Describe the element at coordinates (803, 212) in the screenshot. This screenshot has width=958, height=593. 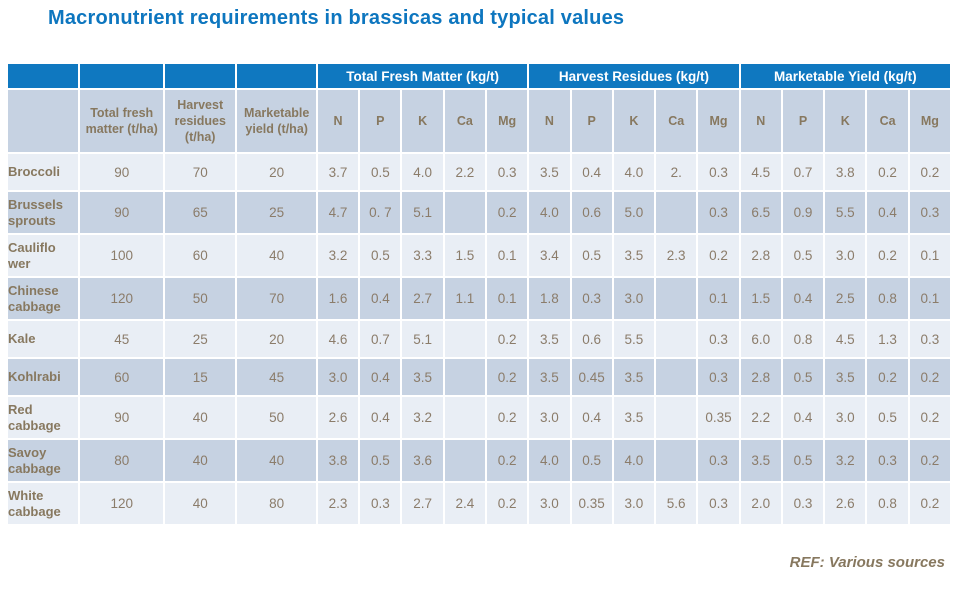
I see `value-cell: 0.9` at that location.